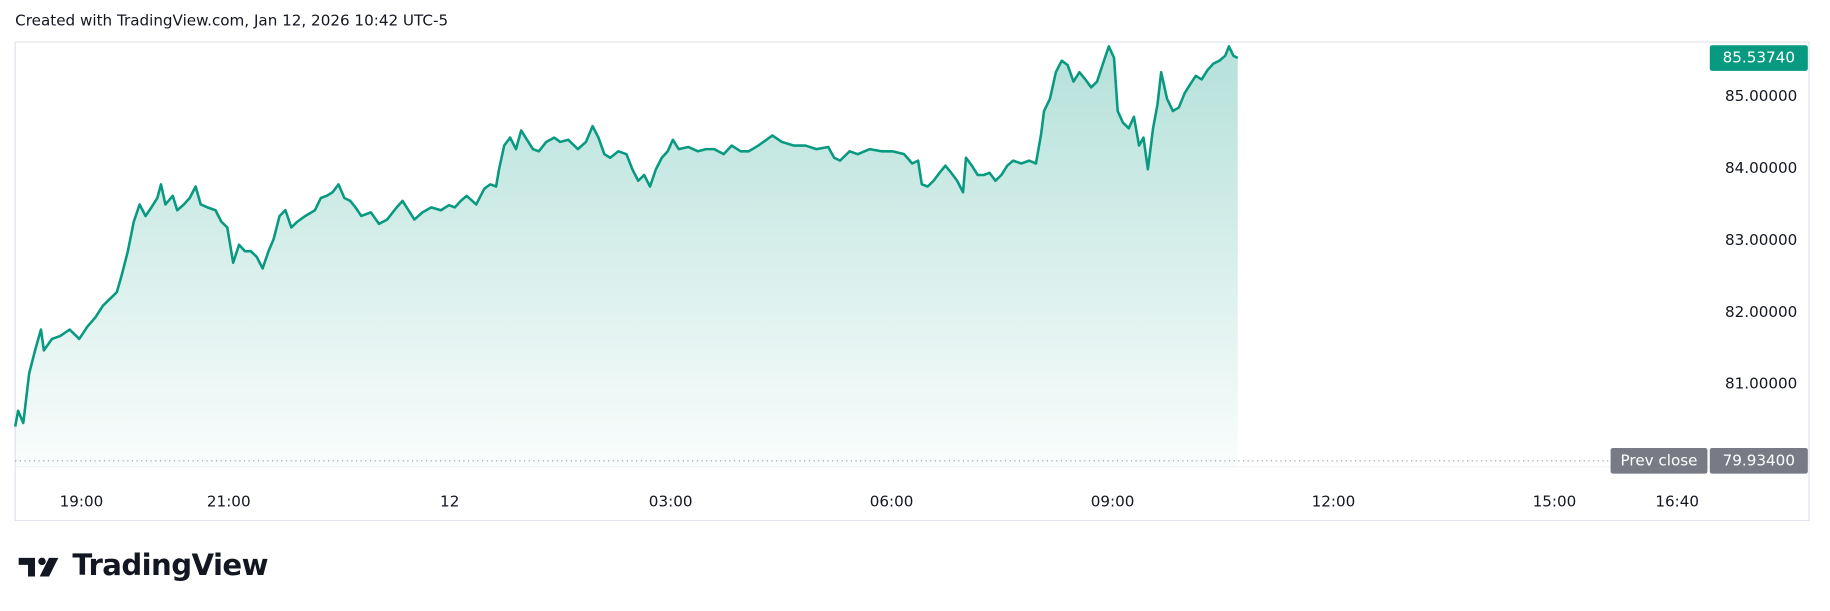 This screenshot has width=1830, height=611. What do you see at coordinates (1677, 501) in the screenshot?
I see `x-tick-label: 16:40` at bounding box center [1677, 501].